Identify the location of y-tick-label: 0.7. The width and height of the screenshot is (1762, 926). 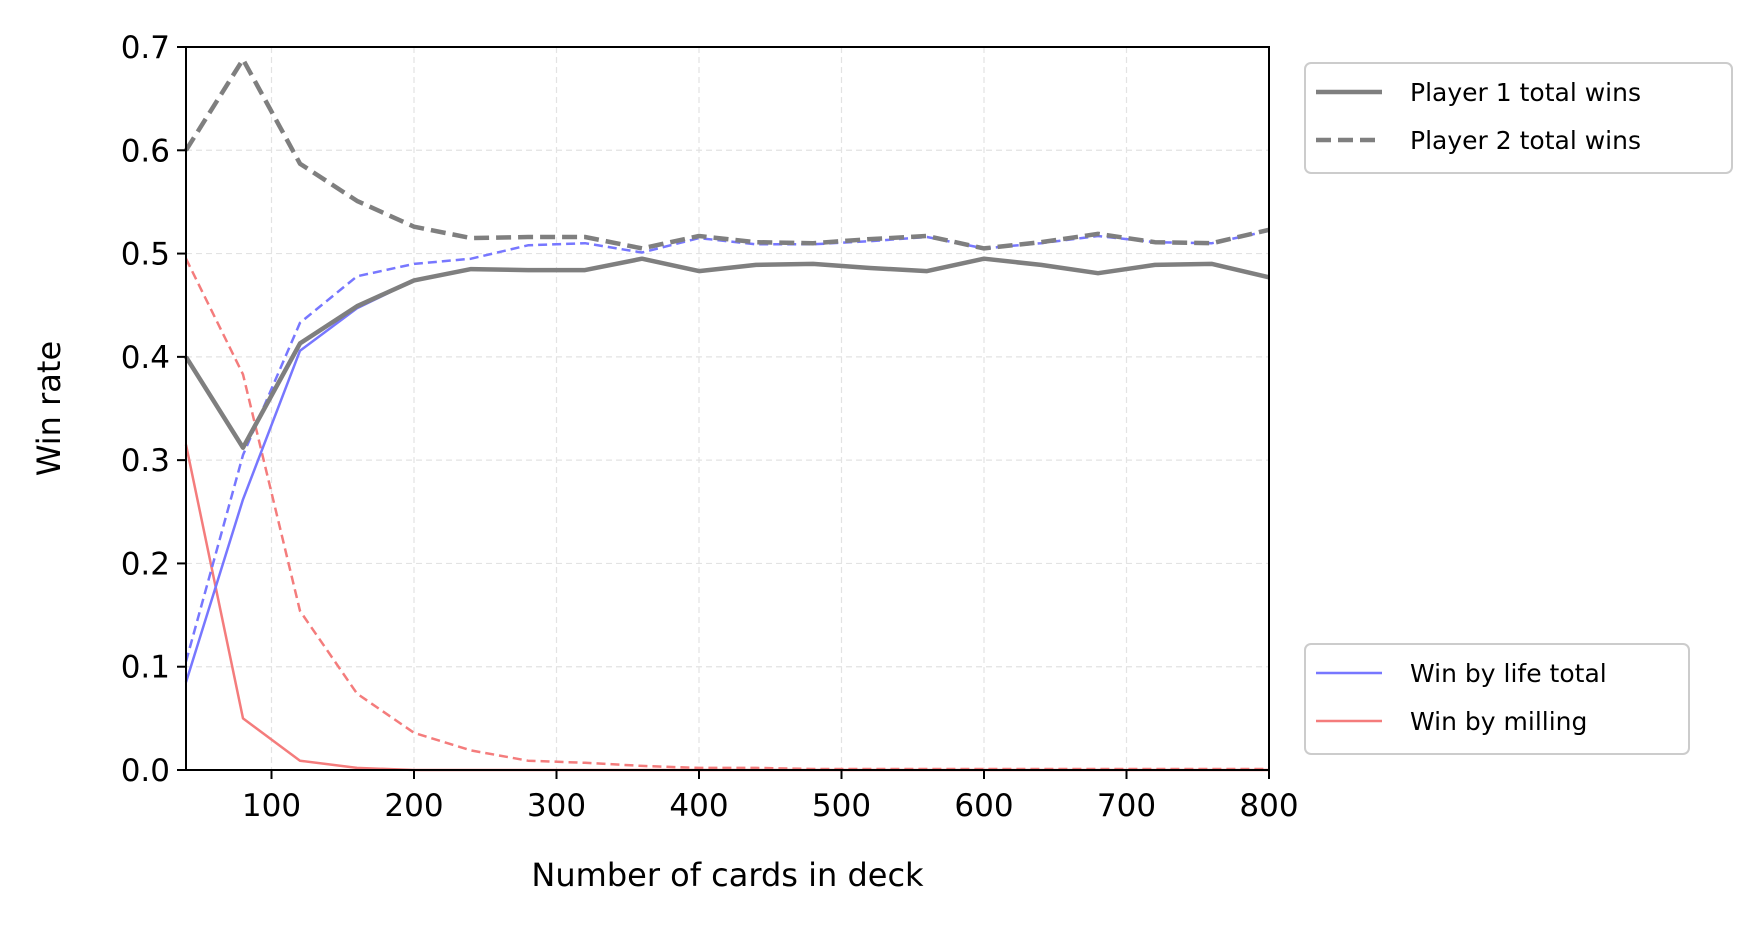
(145, 48).